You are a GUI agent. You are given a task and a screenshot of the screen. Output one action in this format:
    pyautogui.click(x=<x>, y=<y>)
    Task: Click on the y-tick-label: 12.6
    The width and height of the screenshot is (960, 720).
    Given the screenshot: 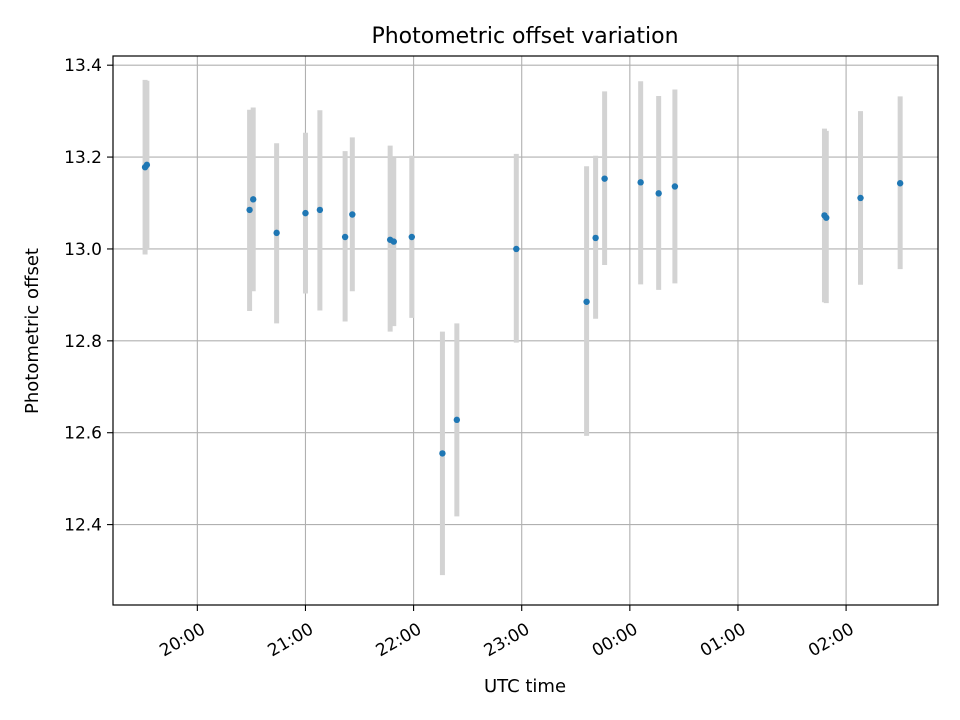 What is the action you would take?
    pyautogui.click(x=83, y=434)
    